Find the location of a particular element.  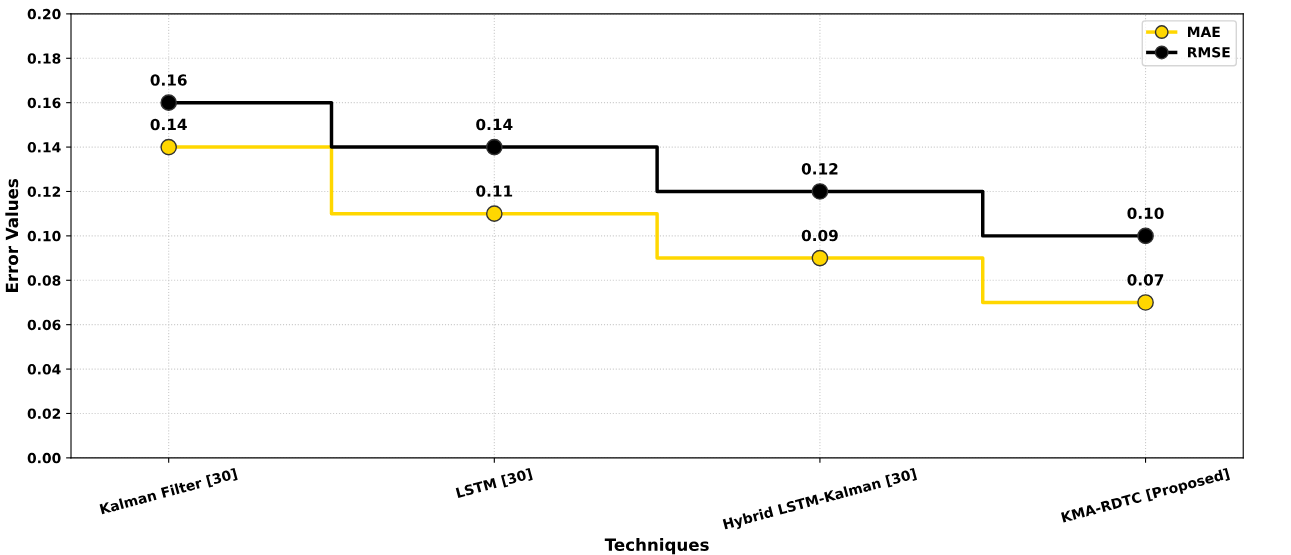

data-label: 0.11 is located at coordinates (494, 191).